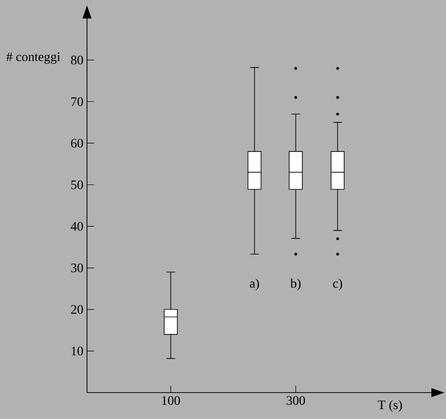 The height and width of the screenshot is (419, 446). Describe the element at coordinates (77, 143) in the screenshot. I see `y-tick-label: 60` at that location.